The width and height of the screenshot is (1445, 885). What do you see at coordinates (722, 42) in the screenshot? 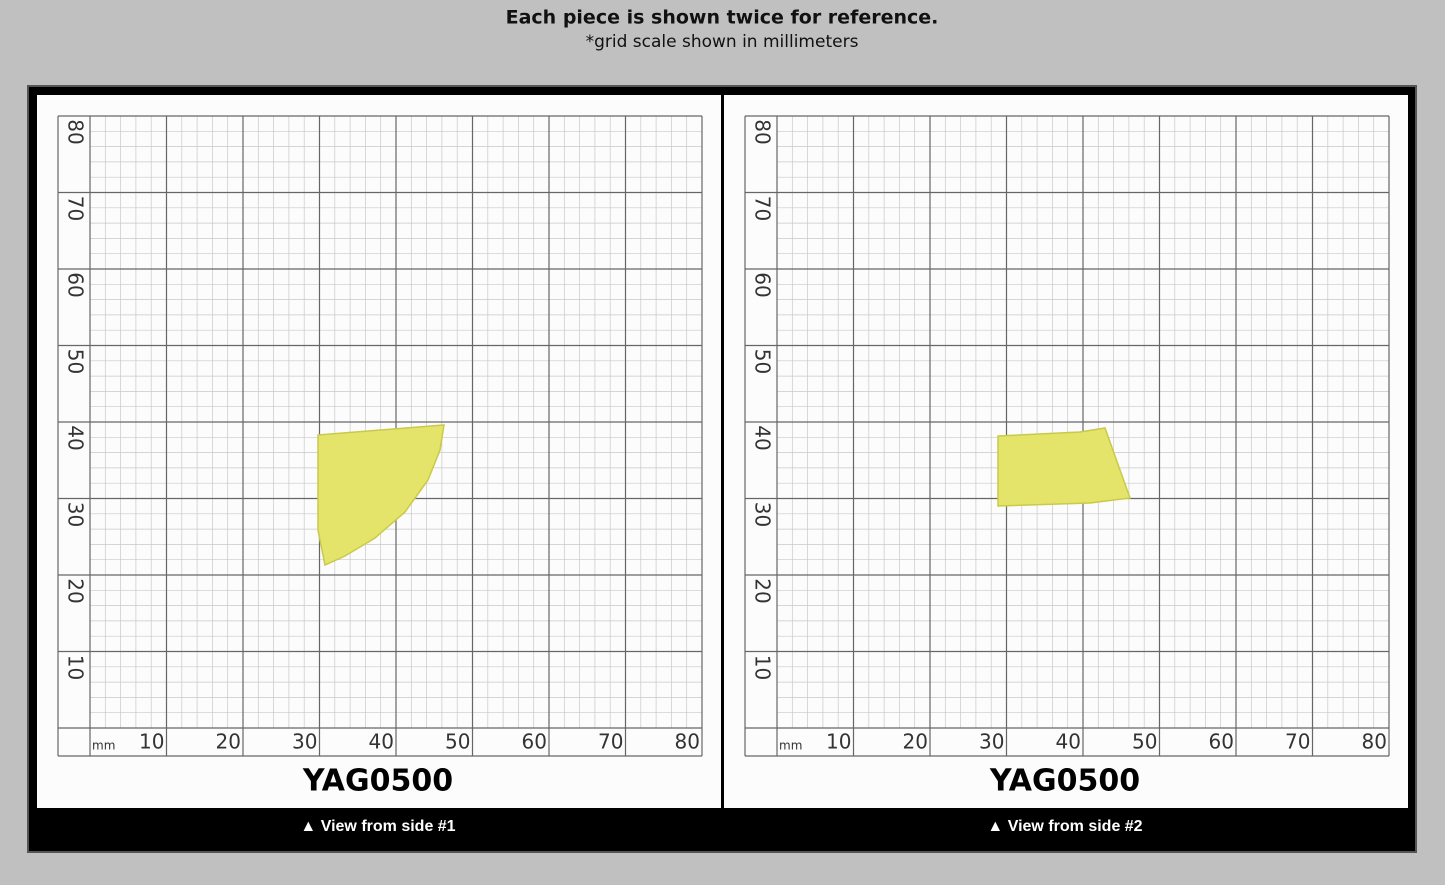
I see `subtitle: *grid scale shown in millimeters` at bounding box center [722, 42].